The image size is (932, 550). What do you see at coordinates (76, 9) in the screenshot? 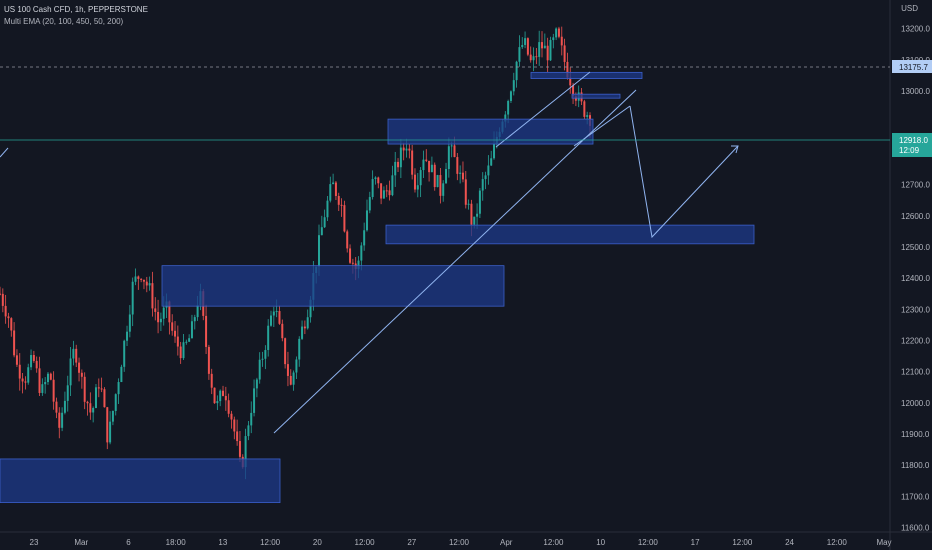
I see `symbol-title: US 100 Cash CFD, 1h, PEPPERSTONE` at bounding box center [76, 9].